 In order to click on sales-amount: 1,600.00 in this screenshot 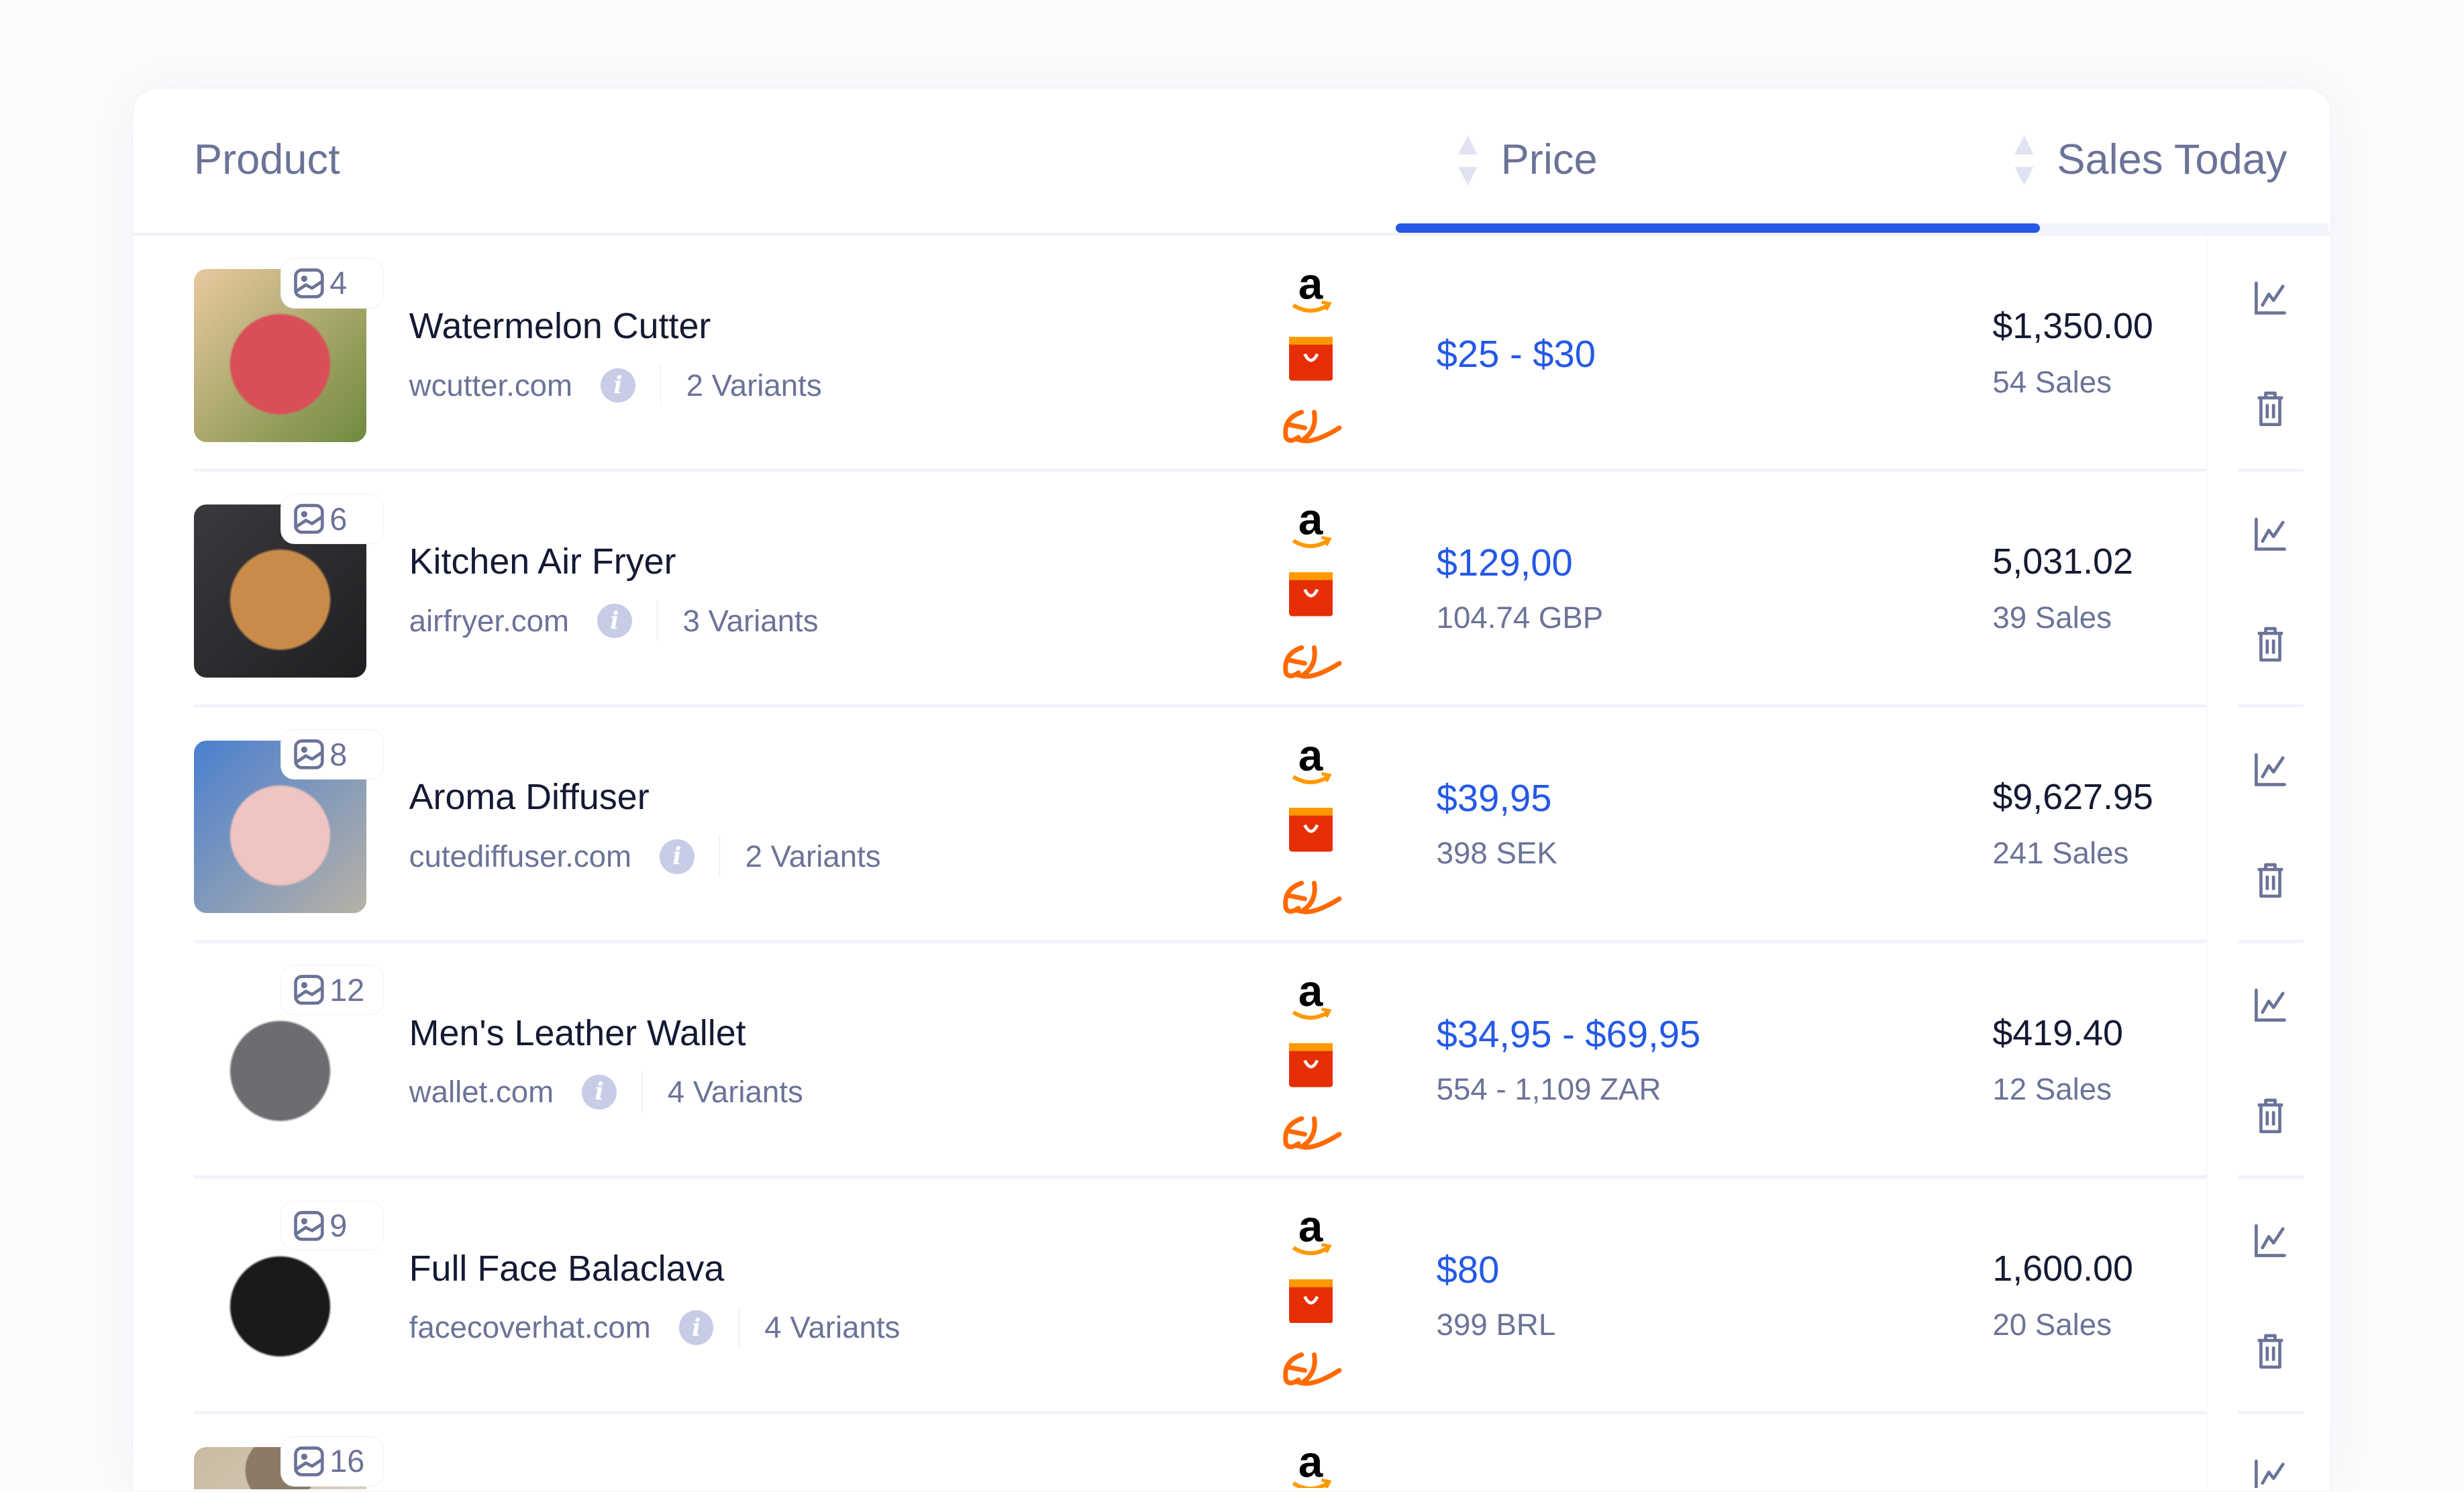, I will do `click(2062, 1269)`.